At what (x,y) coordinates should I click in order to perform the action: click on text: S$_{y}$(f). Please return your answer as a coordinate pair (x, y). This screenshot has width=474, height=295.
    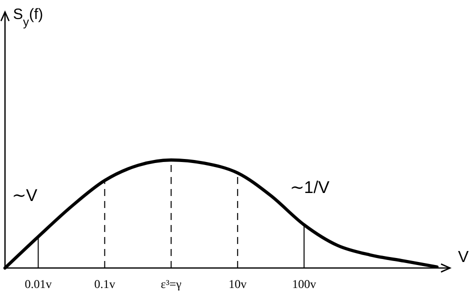
    Looking at the image, I should click on (28, 18).